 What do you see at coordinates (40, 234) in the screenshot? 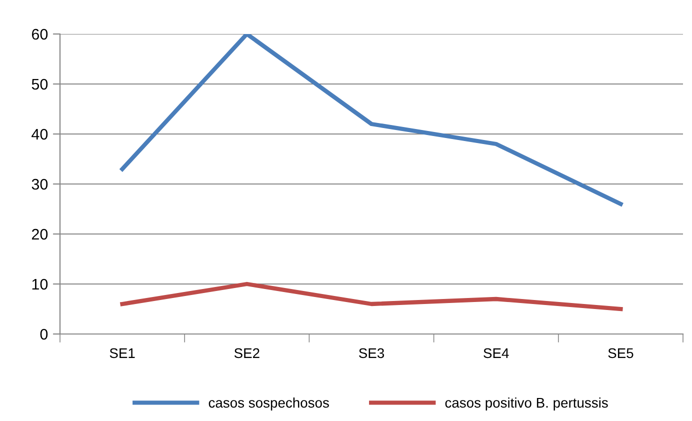
I see `y-tick-label: 20` at bounding box center [40, 234].